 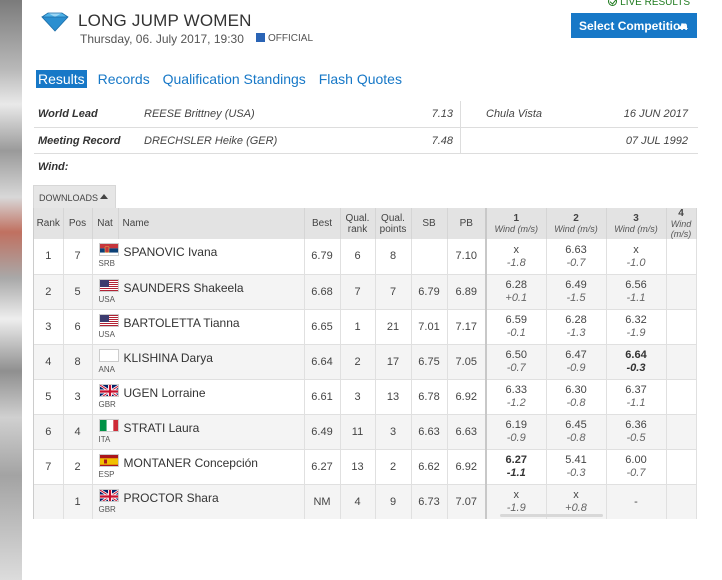 What do you see at coordinates (123, 79) in the screenshot?
I see `tab-records: Records` at bounding box center [123, 79].